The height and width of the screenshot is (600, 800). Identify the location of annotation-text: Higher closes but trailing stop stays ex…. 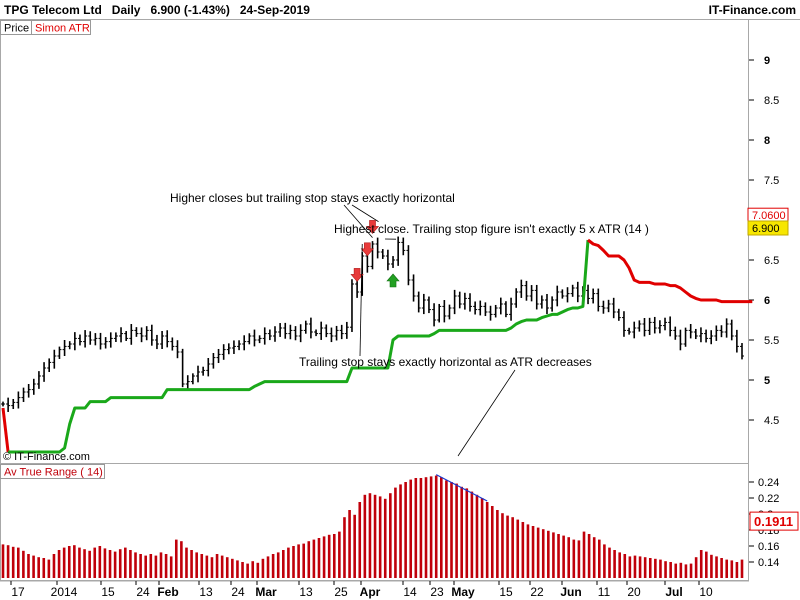
(312, 198).